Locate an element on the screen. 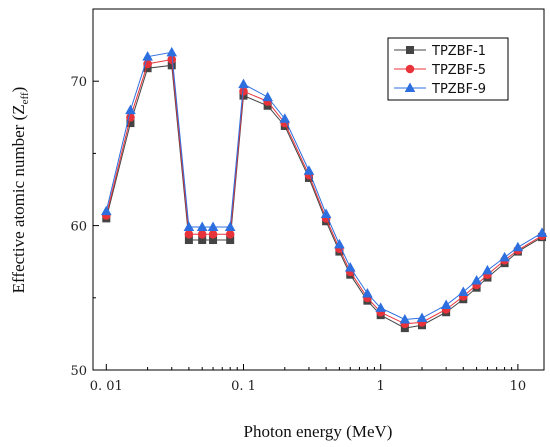 The height and width of the screenshot is (447, 550). y-tick-label: 60 is located at coordinates (78, 227).